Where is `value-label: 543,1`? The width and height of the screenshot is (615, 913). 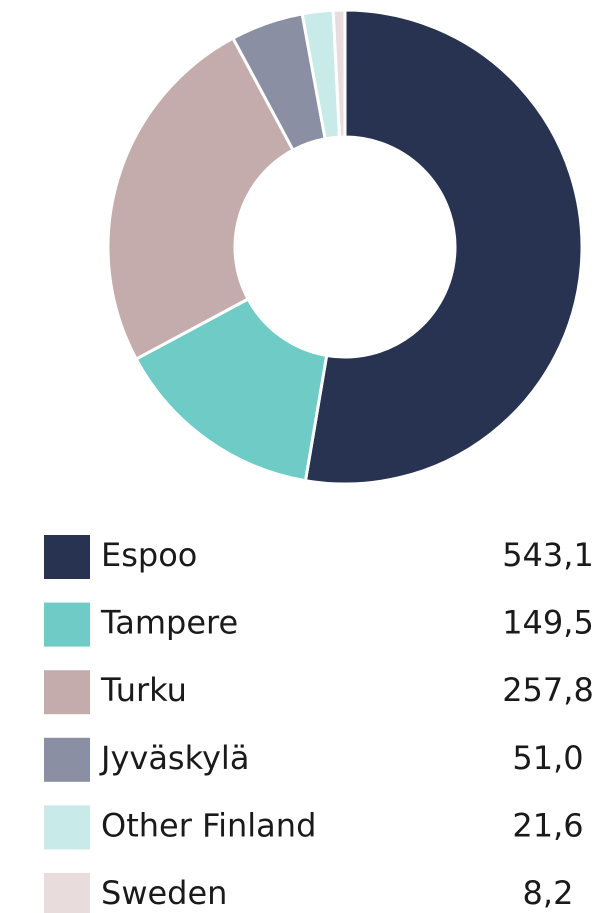
value-label: 543,1 is located at coordinates (548, 555).